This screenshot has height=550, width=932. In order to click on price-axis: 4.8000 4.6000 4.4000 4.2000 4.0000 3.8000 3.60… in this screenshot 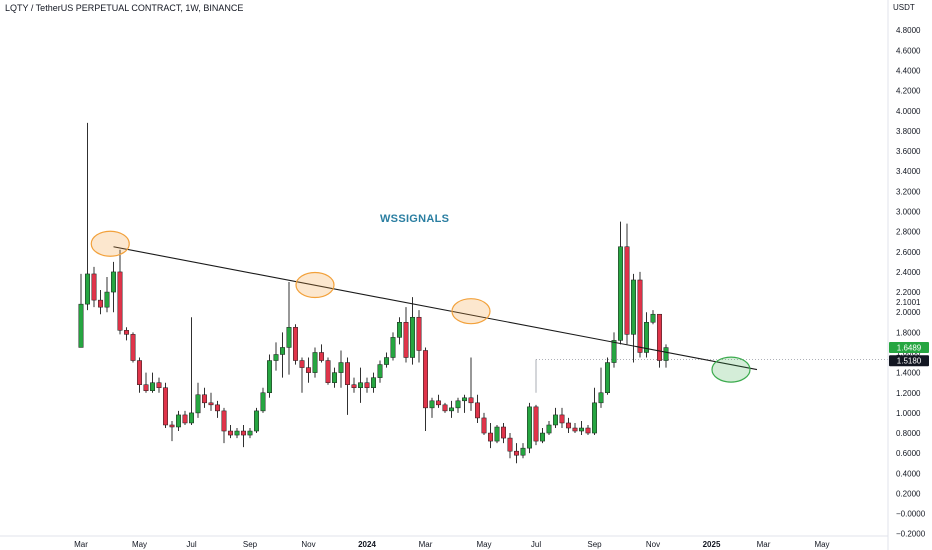, I will do `click(908, 275)`.